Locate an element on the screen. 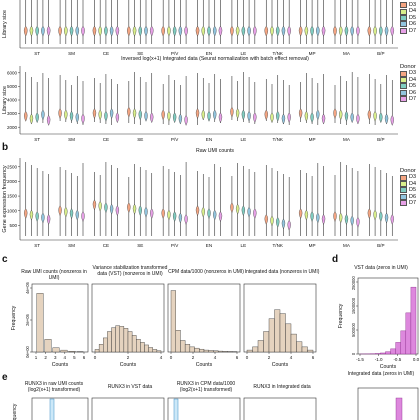 The width and height of the screenshot is (420, 420). legend-label: D4 is located at coordinates (413, 183).